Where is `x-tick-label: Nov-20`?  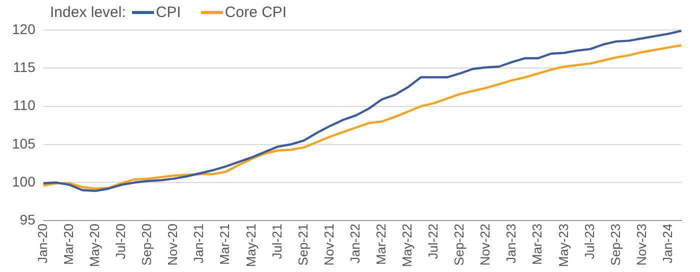
x-tick-label: Nov-20 is located at coordinates (172, 245).